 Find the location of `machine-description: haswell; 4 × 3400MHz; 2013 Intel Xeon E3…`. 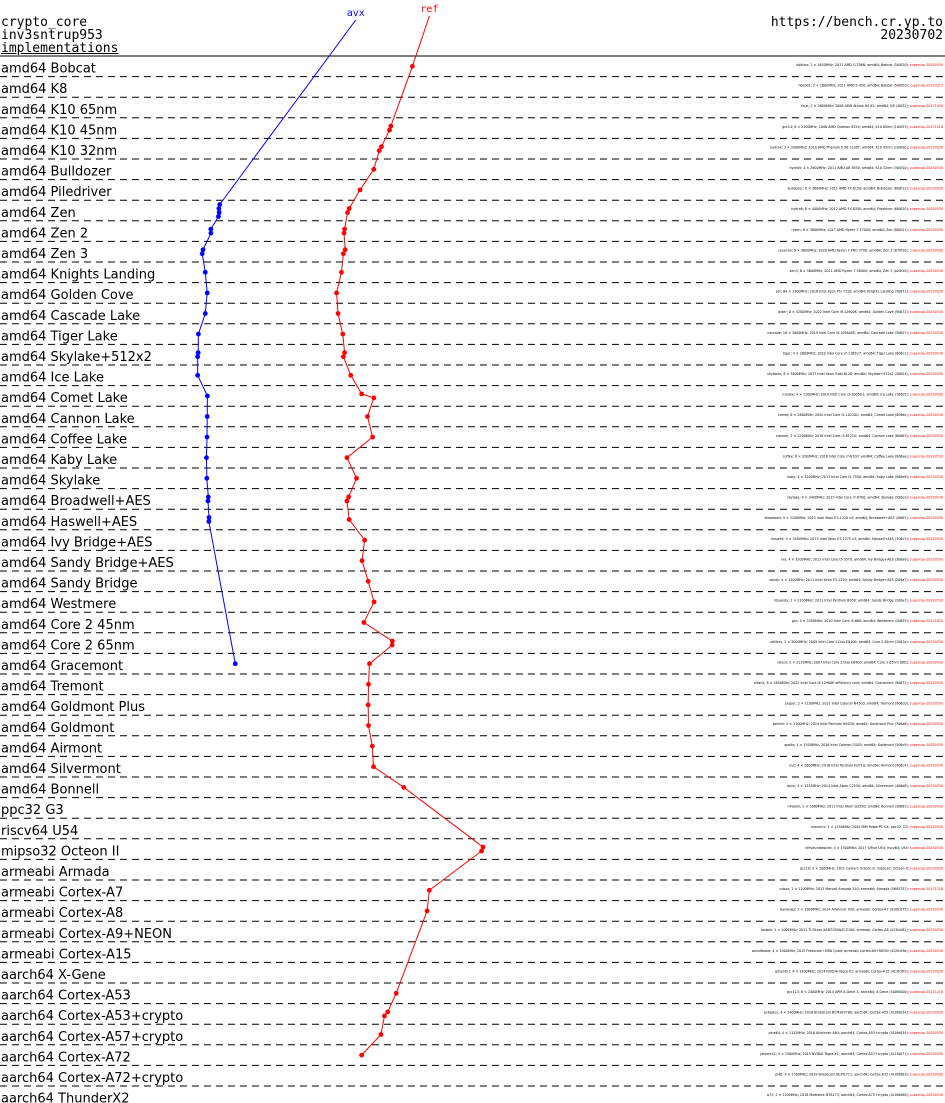

machine-description: haswell; 4 × 3400MHz; 2013 Intel Xeon E3… is located at coordinates (857, 539).